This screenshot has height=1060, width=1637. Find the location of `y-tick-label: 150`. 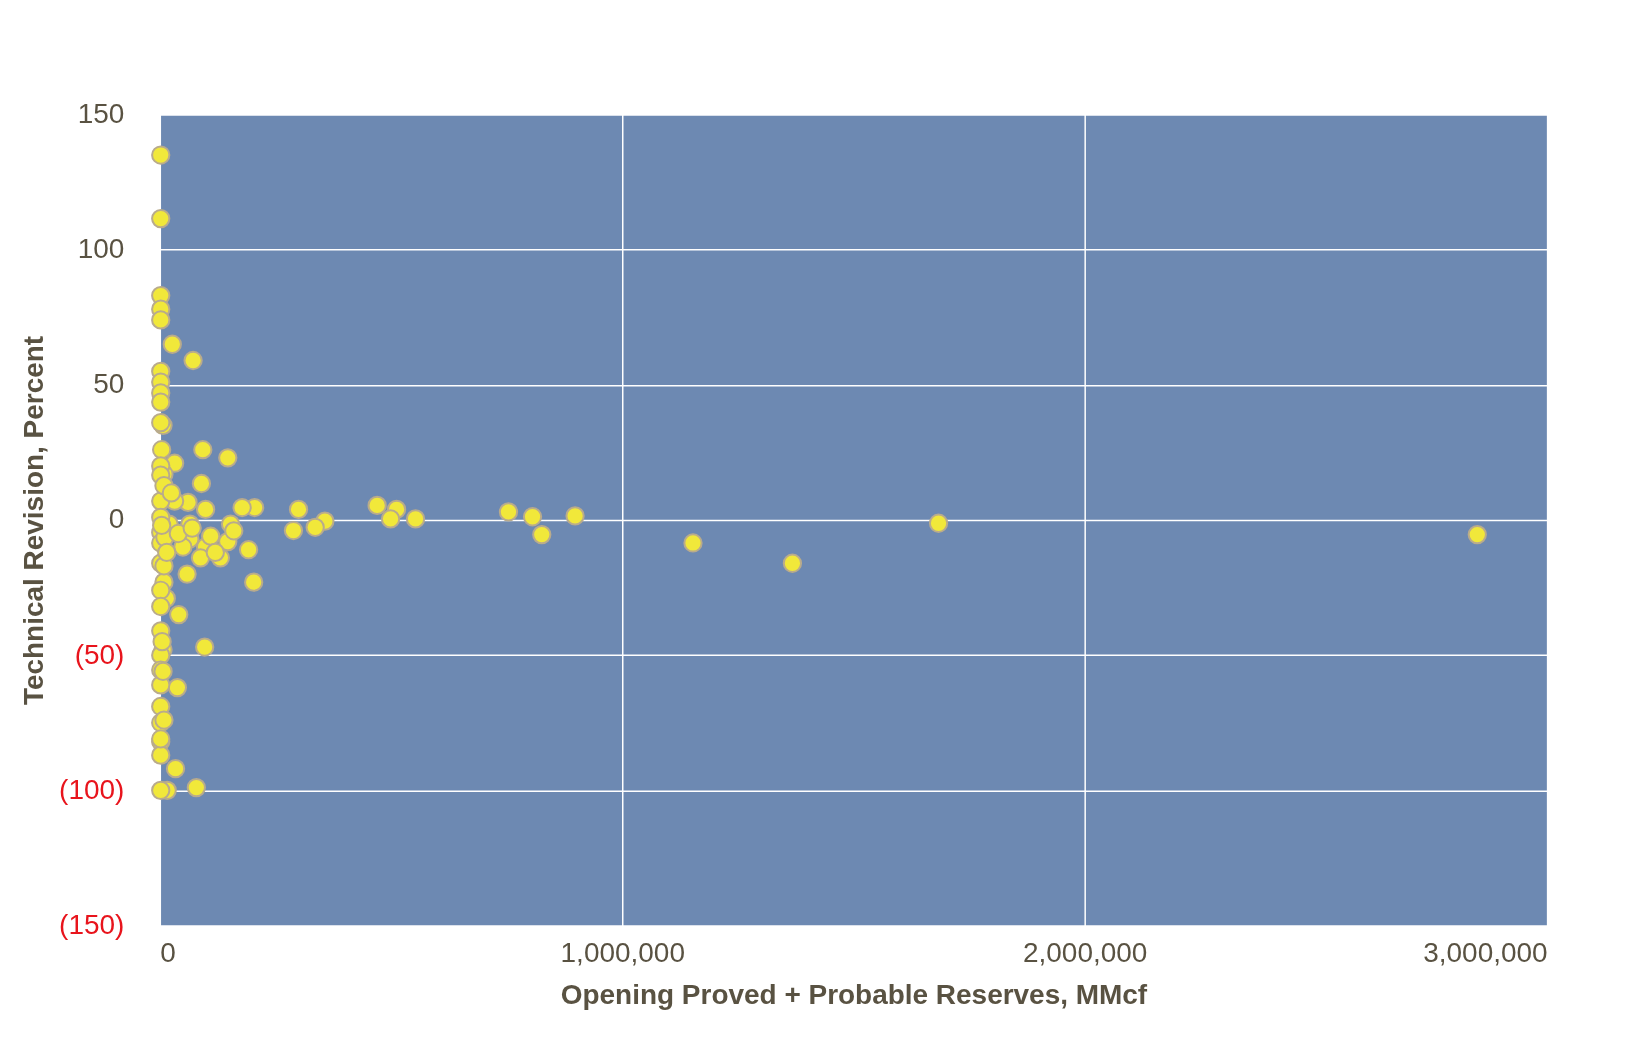

y-tick-label: 150 is located at coordinates (101, 113).